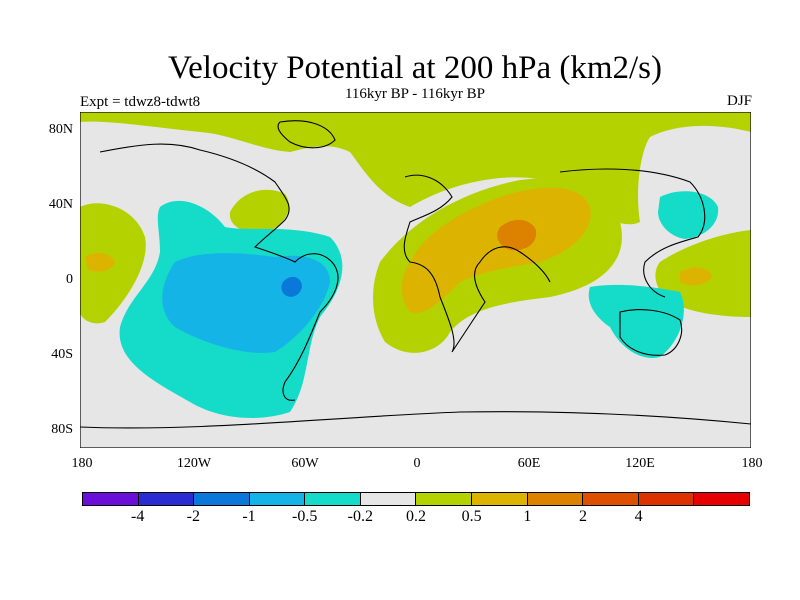  Describe the element at coordinates (414, 94) in the screenshot. I see `chart-subtitle: 116kyr BP - 116kyr BP` at that location.